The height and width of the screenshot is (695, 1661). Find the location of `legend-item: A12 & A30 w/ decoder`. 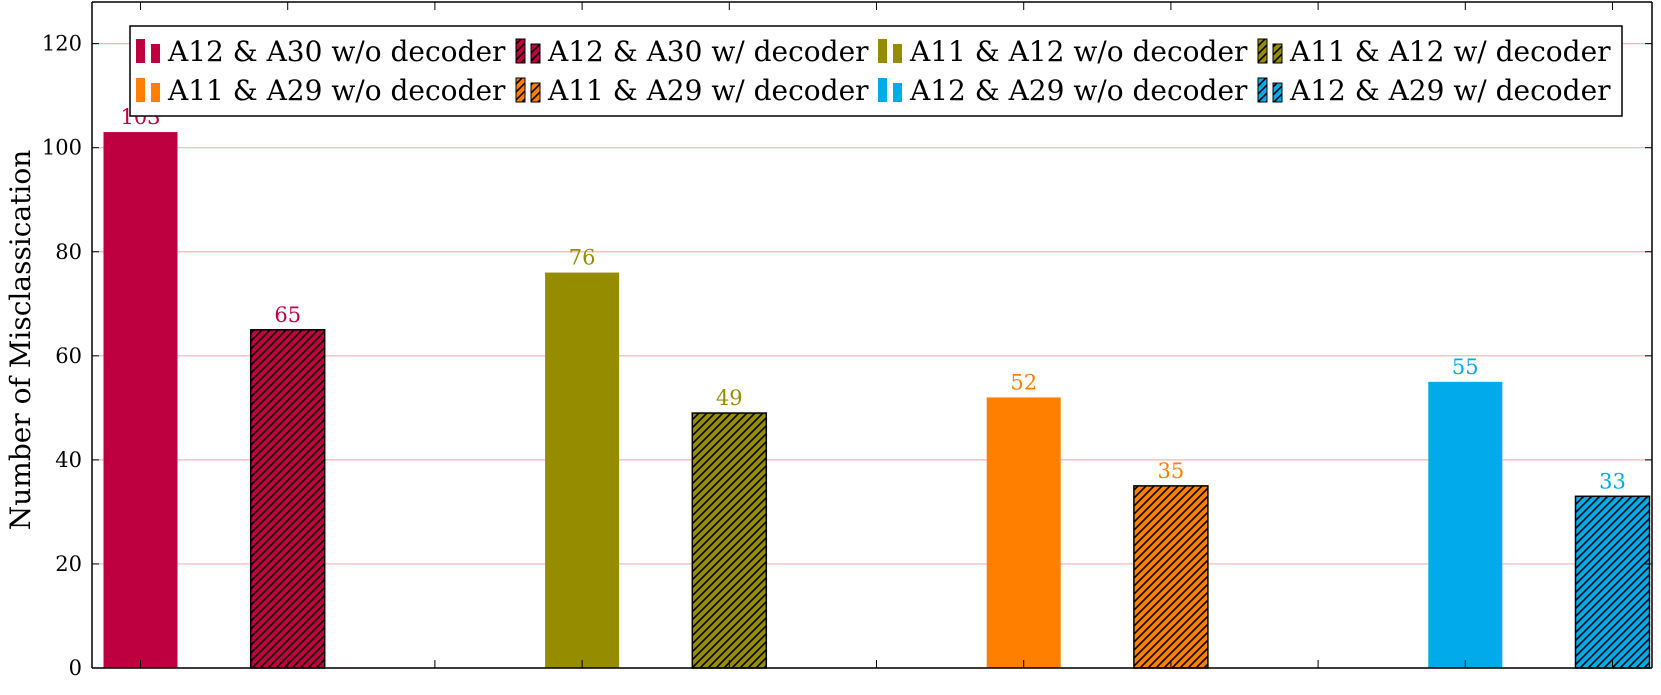

legend-item: A12 & A30 w/ decoder is located at coordinates (692, 51).